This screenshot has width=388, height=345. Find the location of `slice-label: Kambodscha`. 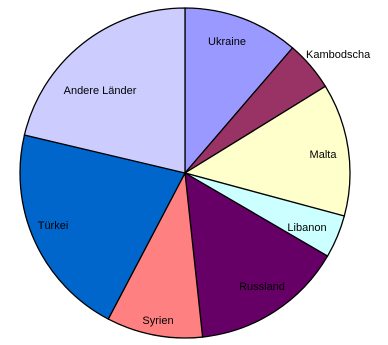

slice-label: Kambodscha is located at coordinates (338, 55).